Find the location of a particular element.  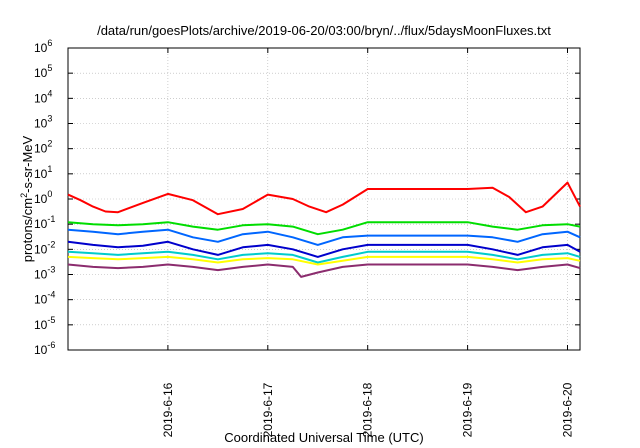

y-axis-label-base: protons/cm is located at coordinates (27, 230).